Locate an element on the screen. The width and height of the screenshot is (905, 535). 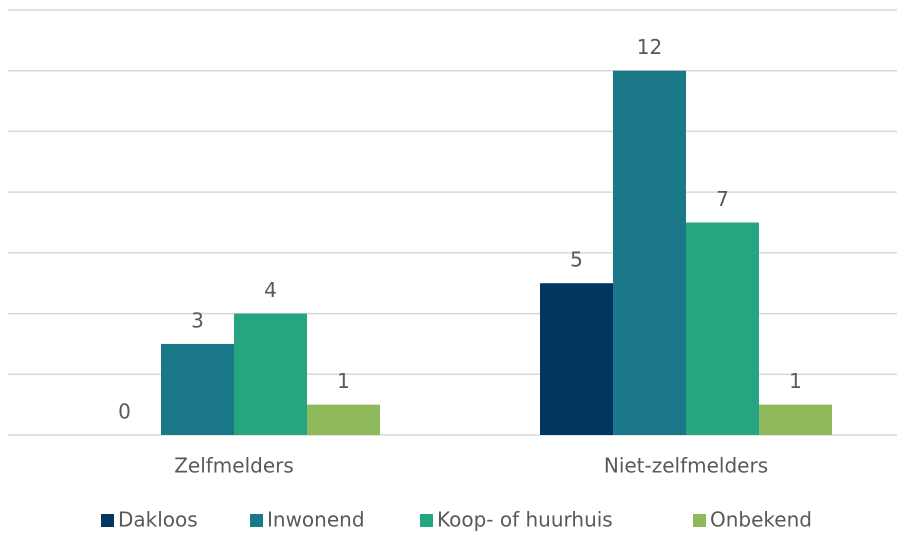
value-label: 3 is located at coordinates (197, 320).